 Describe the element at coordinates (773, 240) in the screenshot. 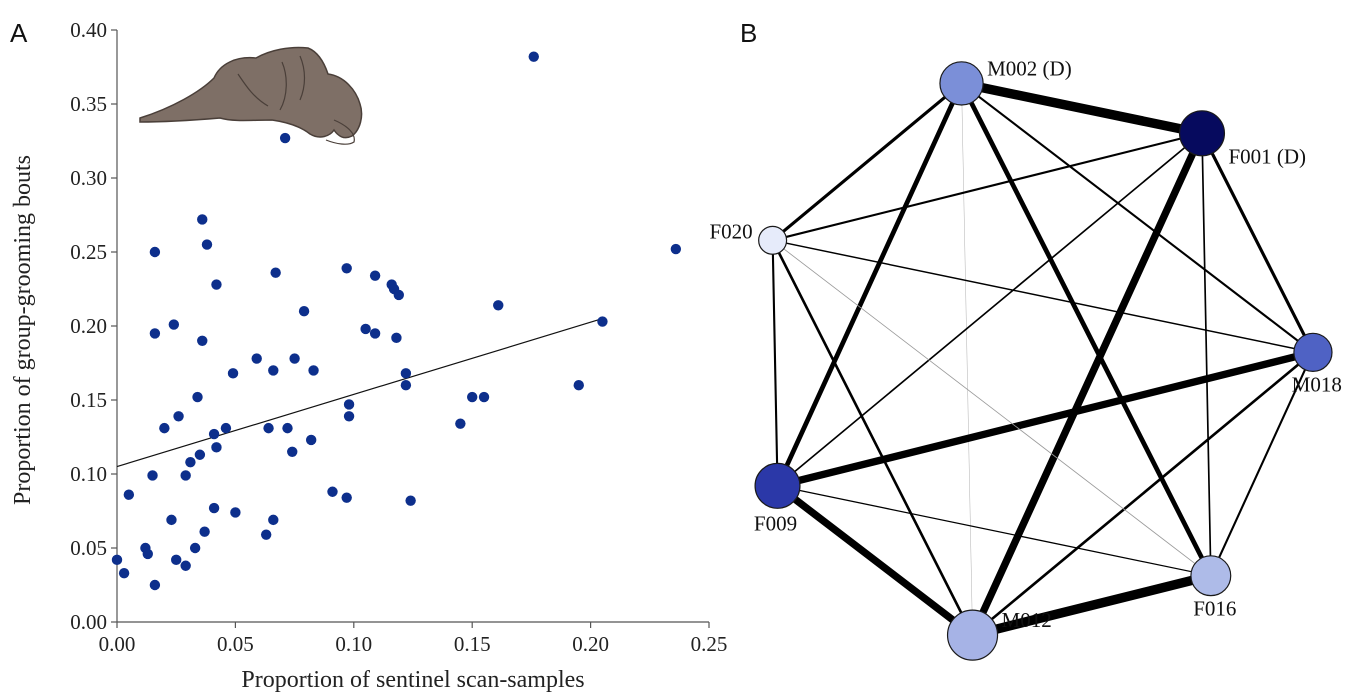

I see `network-node-f020` at that location.